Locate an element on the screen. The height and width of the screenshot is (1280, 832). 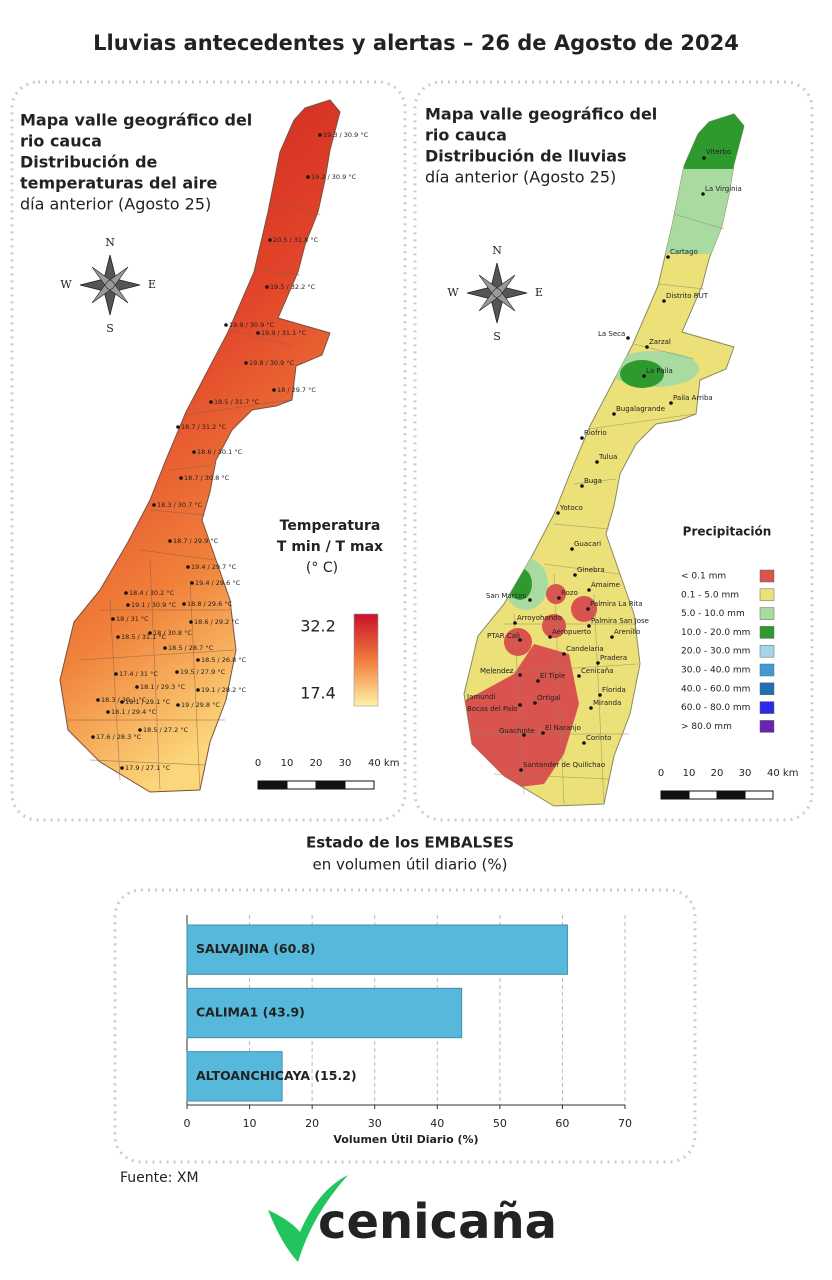
x-tick-label: 30 is located at coordinates (375, 1123).